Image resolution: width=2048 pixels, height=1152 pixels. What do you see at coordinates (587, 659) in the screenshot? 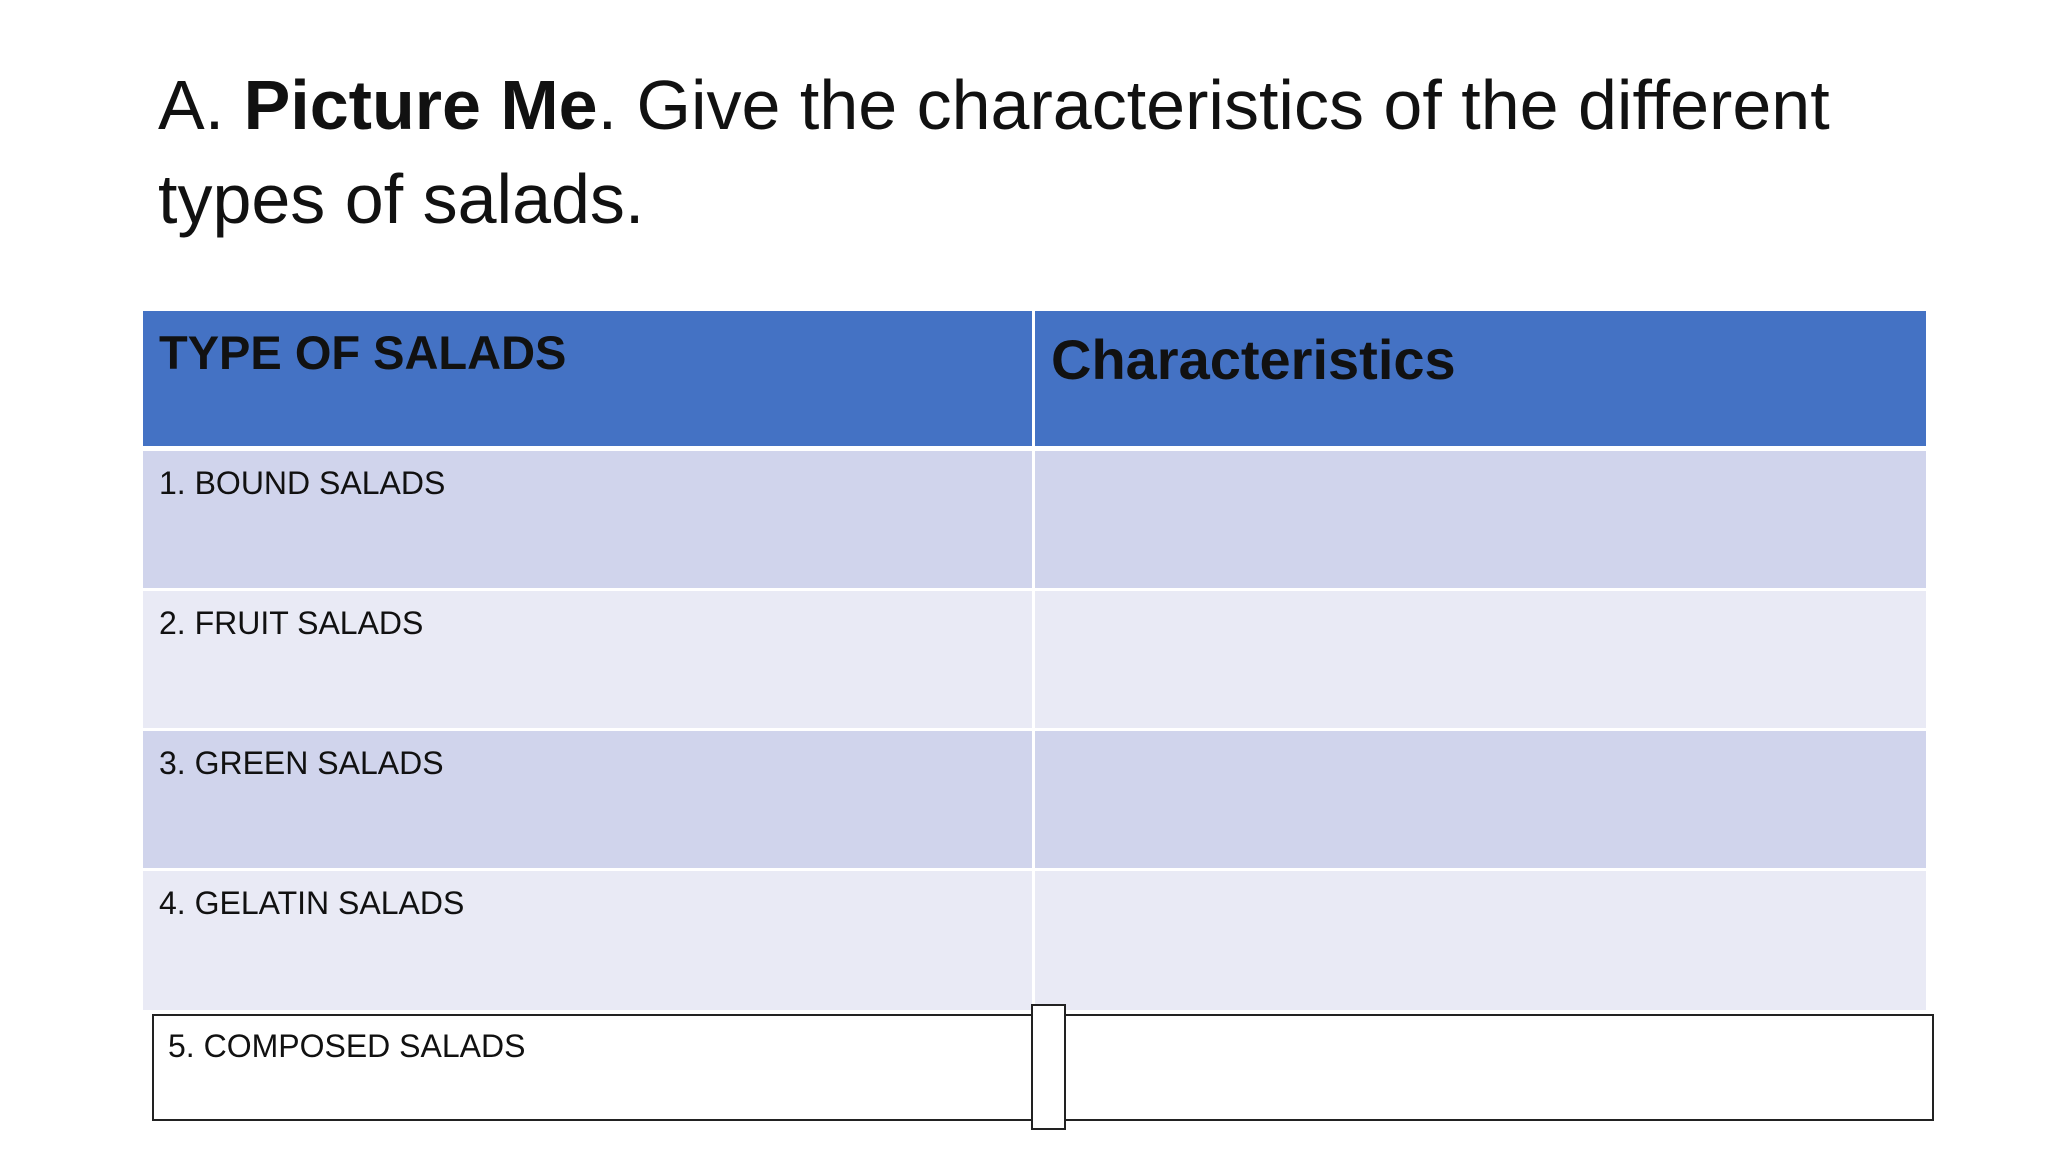
I see `table-cell: 2. FRUIT SALADS` at bounding box center [587, 659].